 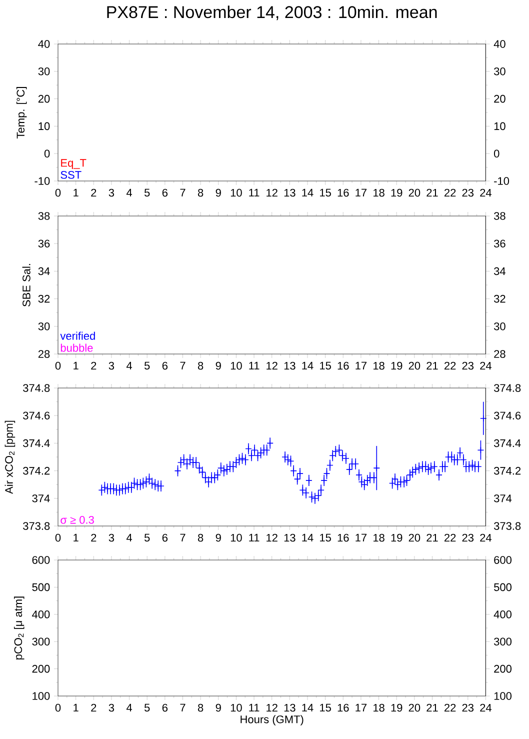 I want to click on y-tick-label: 374.4, so click(x=36, y=443).